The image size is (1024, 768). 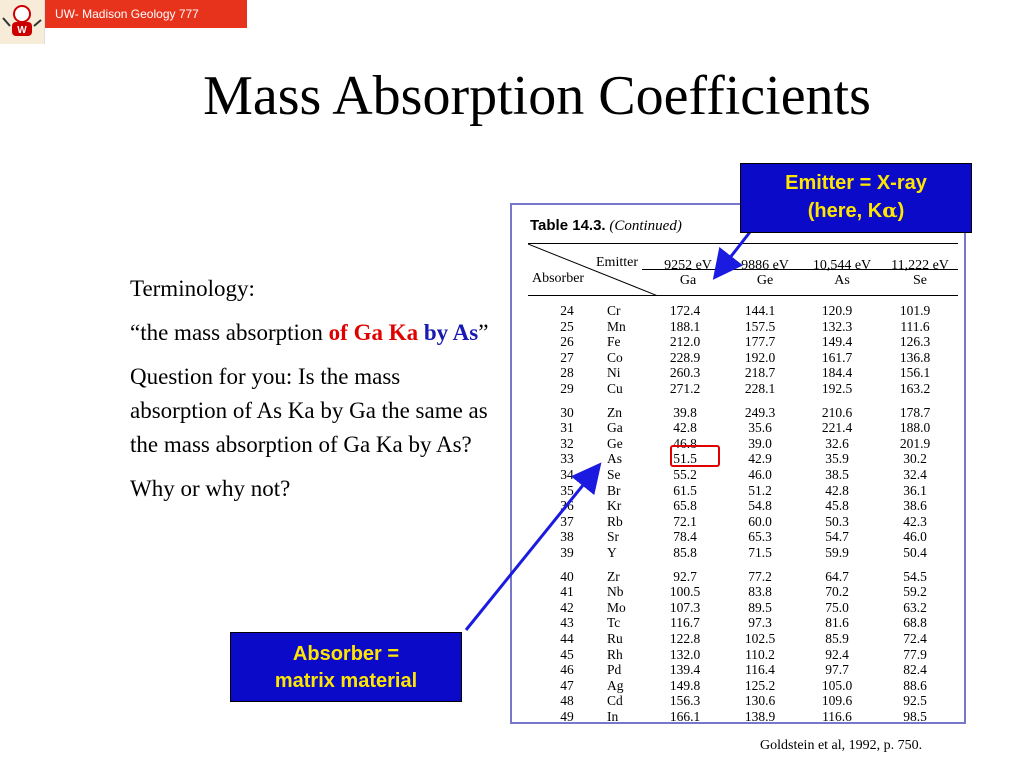 I want to click on atomic-number-cell: 24, so click(x=567, y=310).